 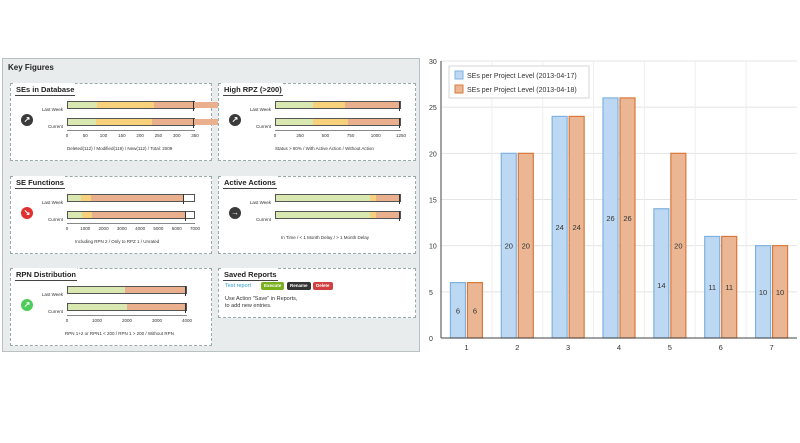 What do you see at coordinates (275, 135) in the screenshot?
I see `axis-tick-label: 0` at bounding box center [275, 135].